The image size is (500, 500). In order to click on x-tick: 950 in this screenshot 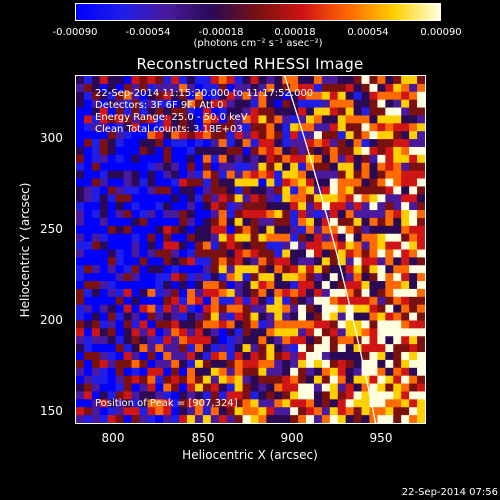, I will do `click(381, 438)`.